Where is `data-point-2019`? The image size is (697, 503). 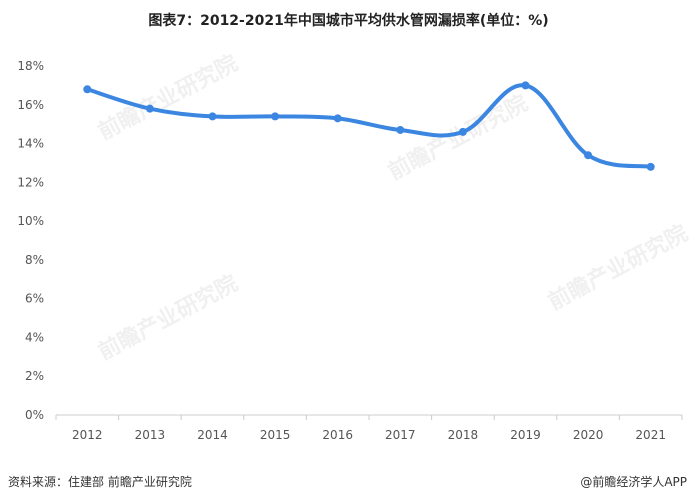
data-point-2019 is located at coordinates (525, 85).